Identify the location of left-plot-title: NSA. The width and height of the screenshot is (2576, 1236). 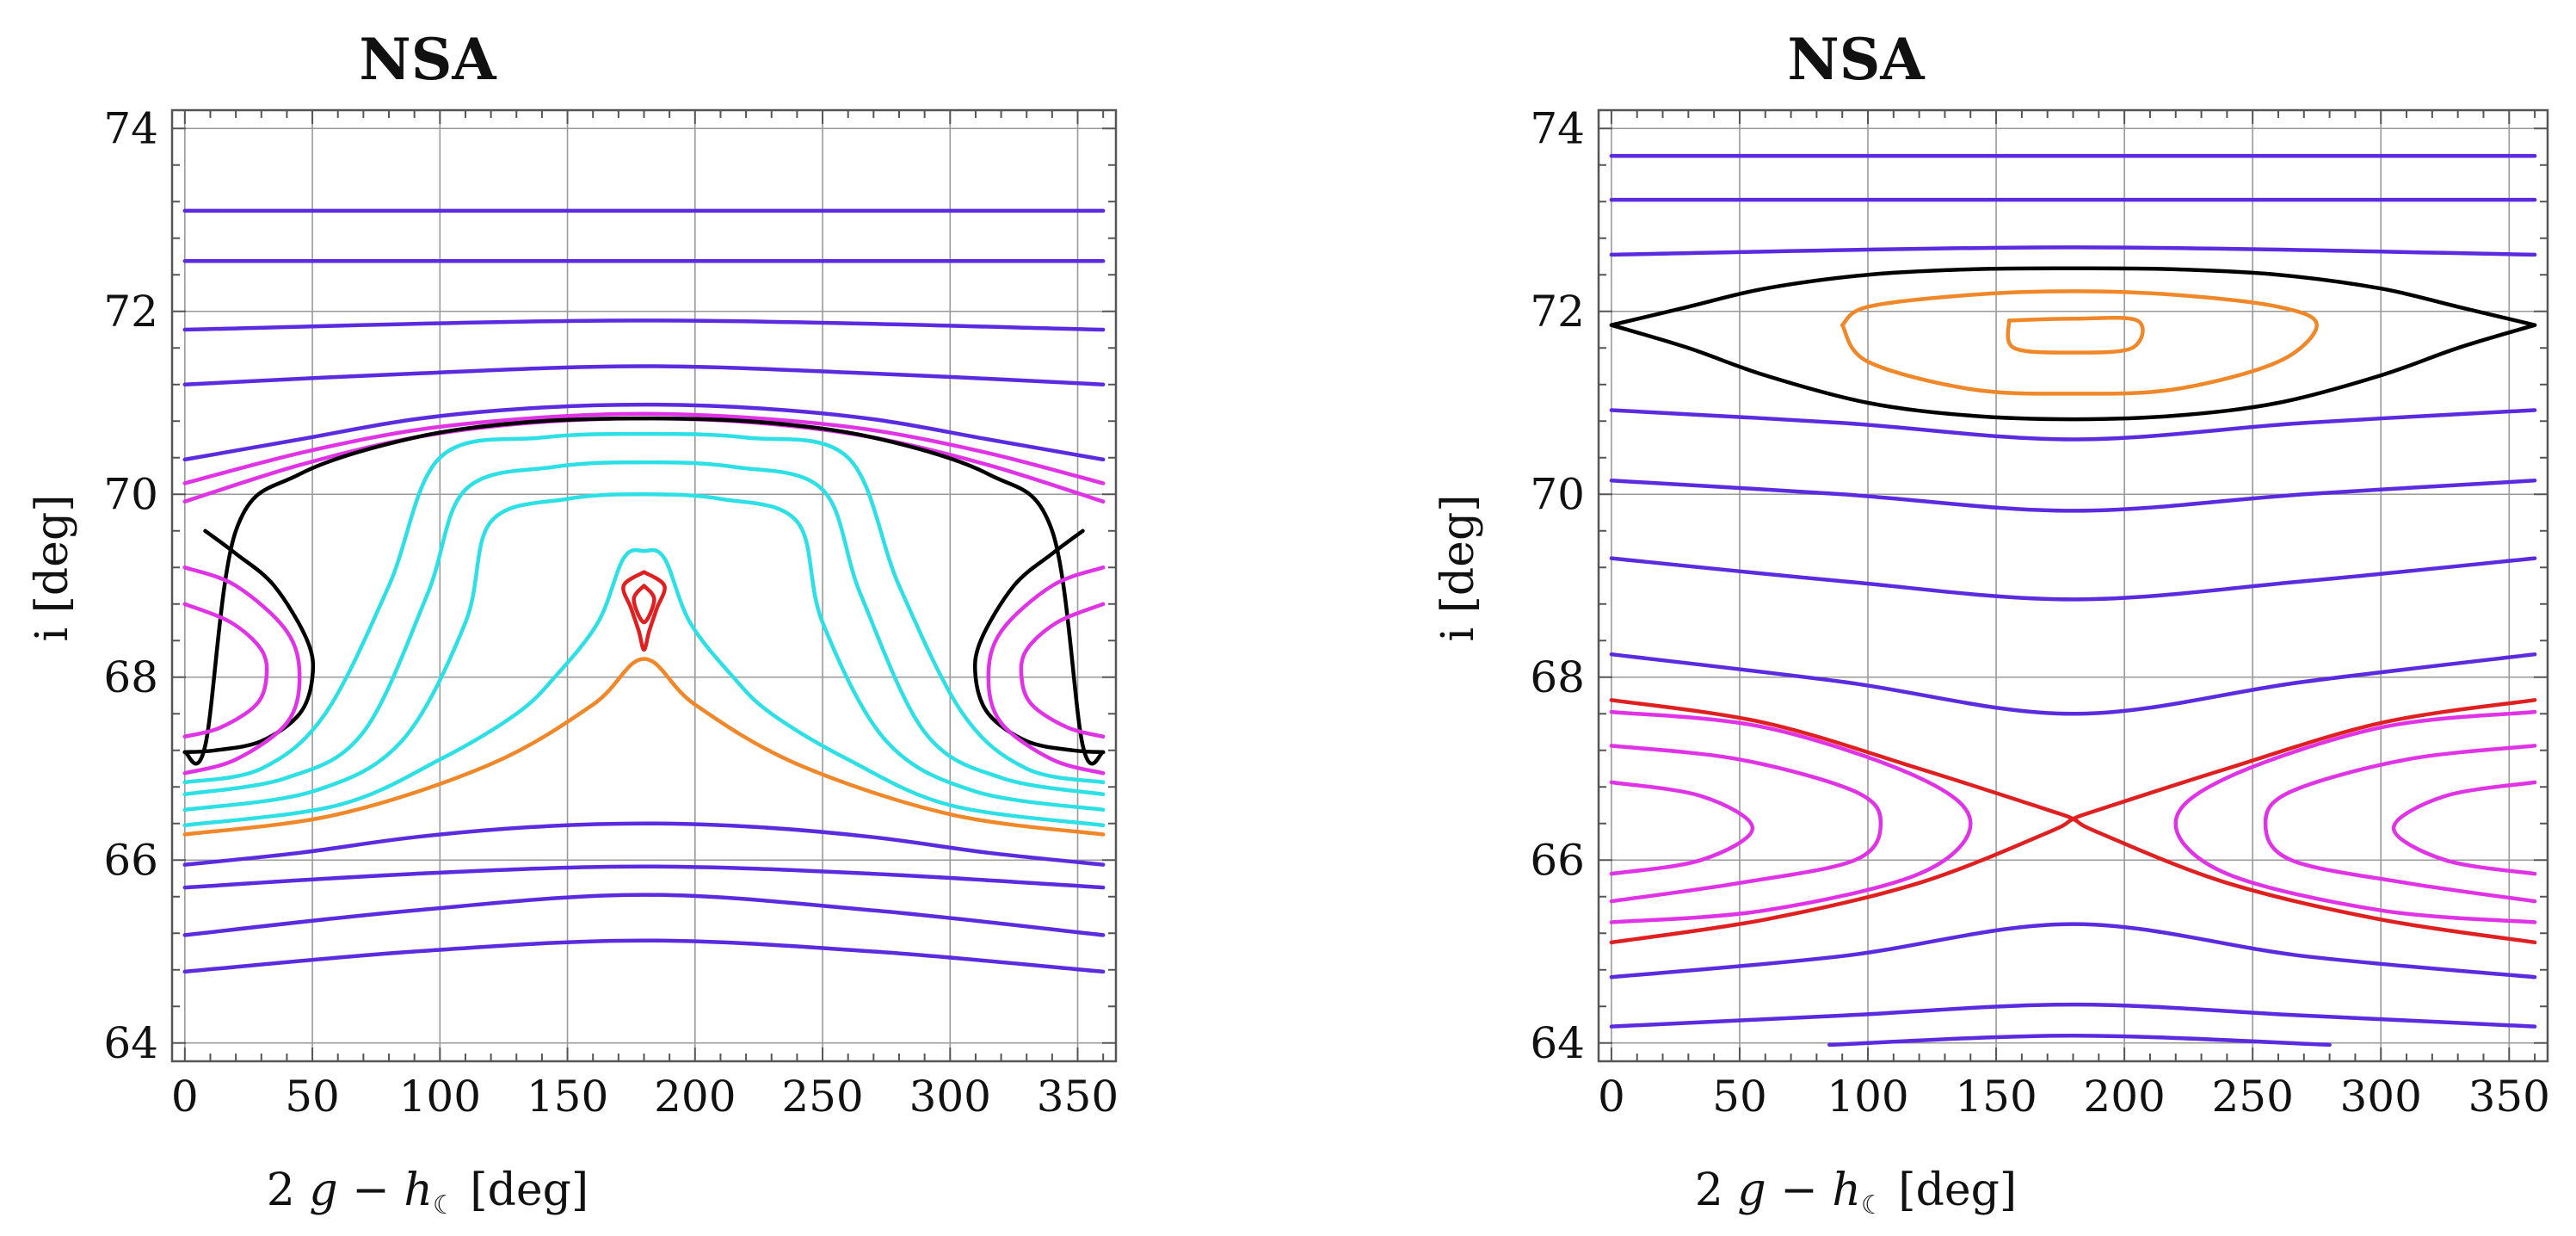
(428, 60).